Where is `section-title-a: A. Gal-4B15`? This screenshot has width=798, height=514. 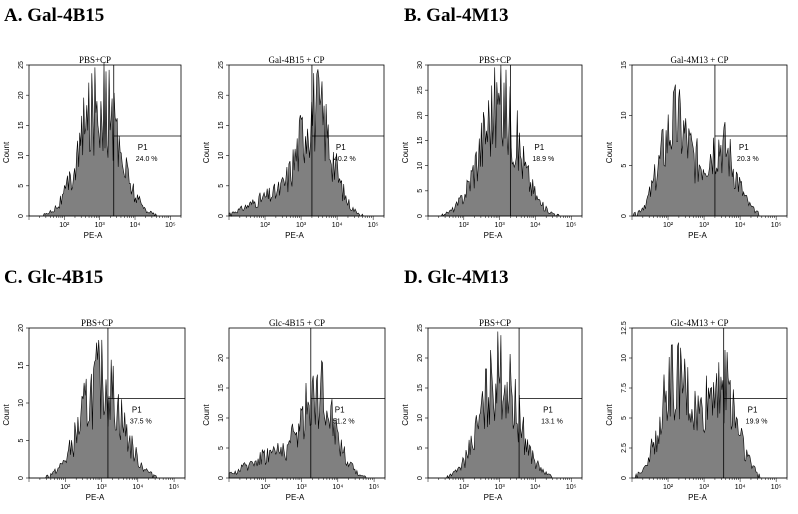
section-title-a: A. Gal-4B15 is located at coordinates (54, 15).